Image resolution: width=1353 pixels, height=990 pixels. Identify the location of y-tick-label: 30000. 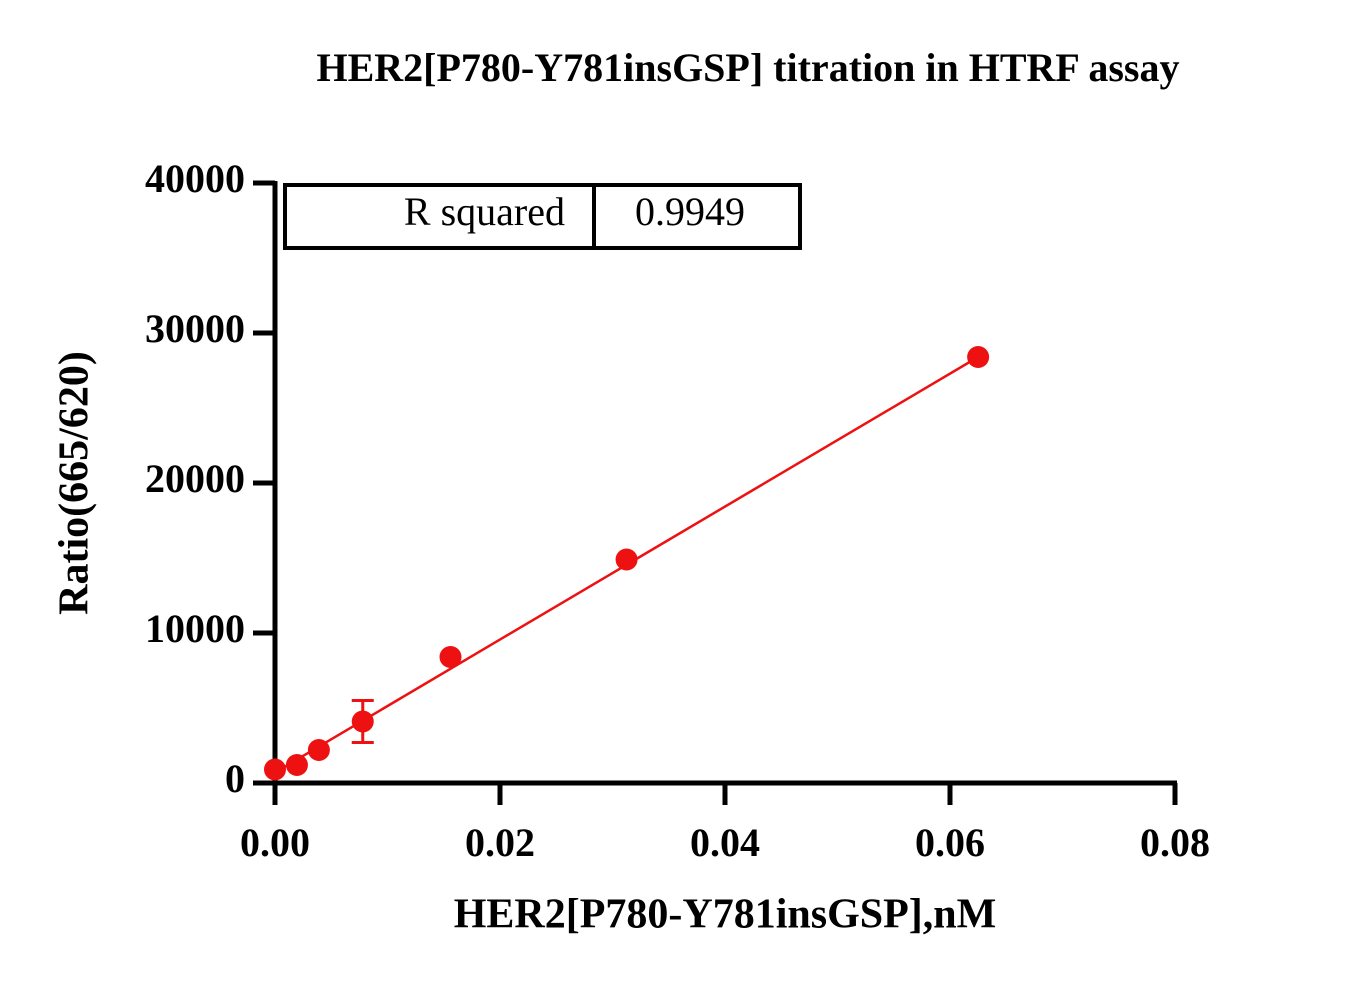
(195, 328).